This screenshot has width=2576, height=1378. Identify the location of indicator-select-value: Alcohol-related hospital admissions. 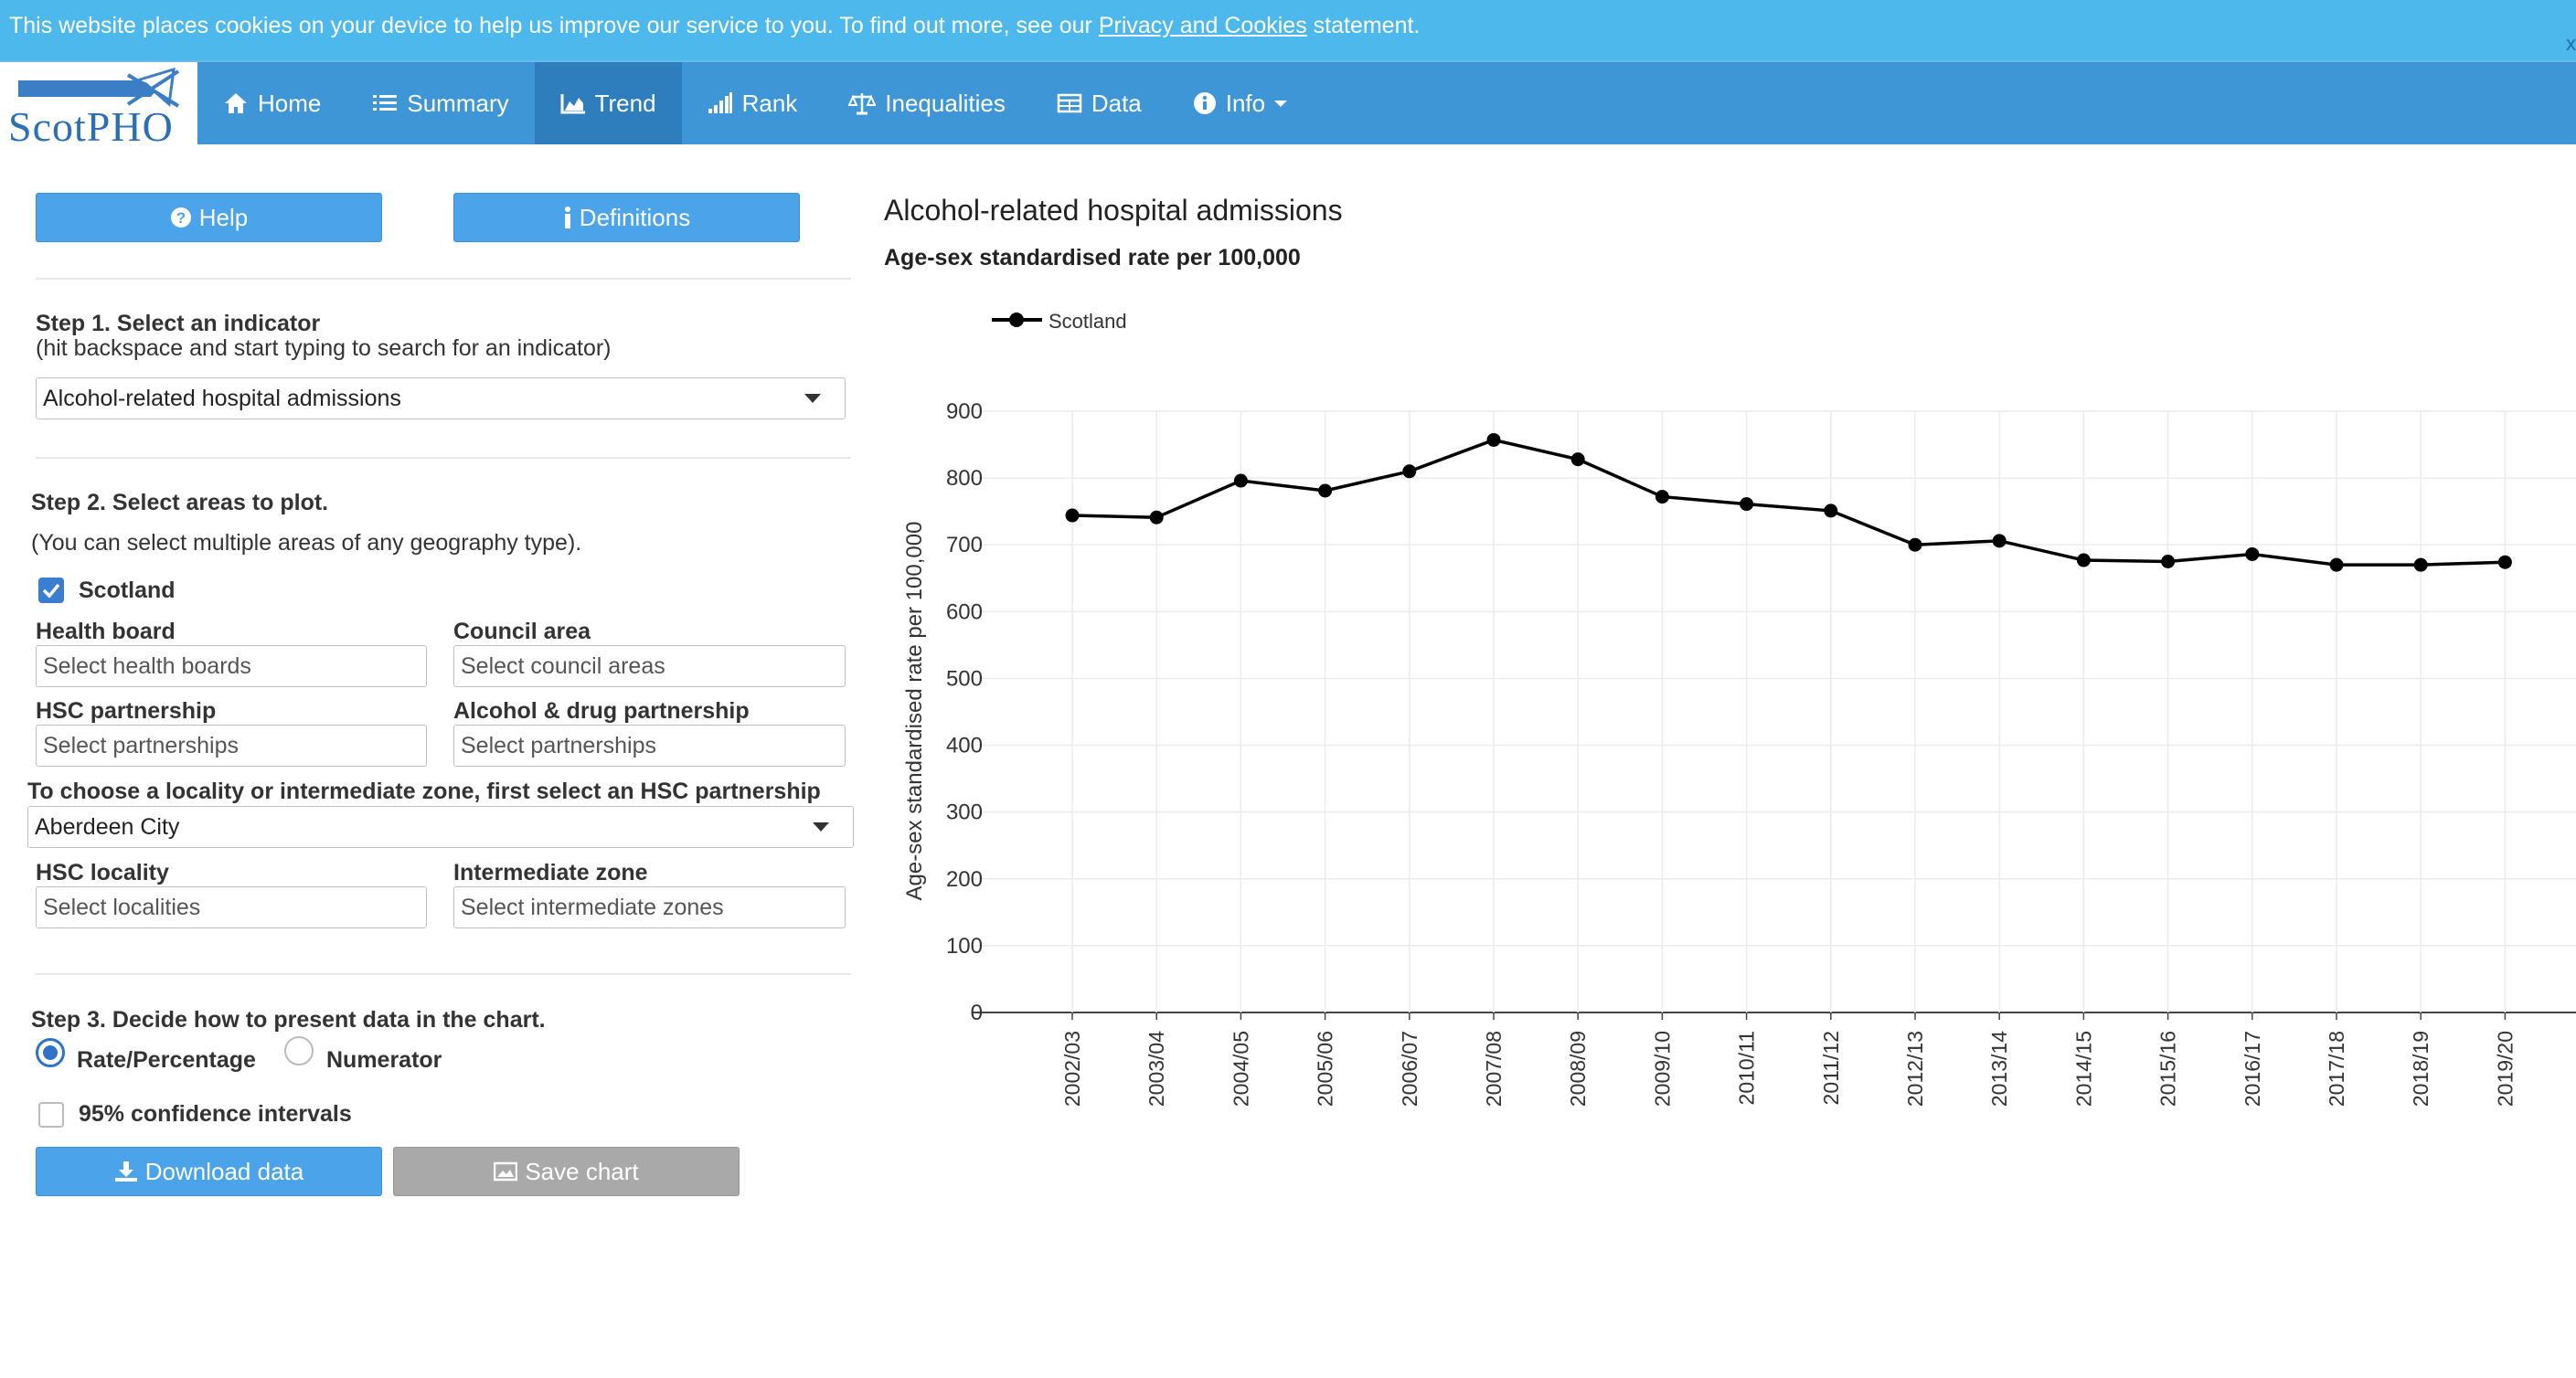
(222, 398).